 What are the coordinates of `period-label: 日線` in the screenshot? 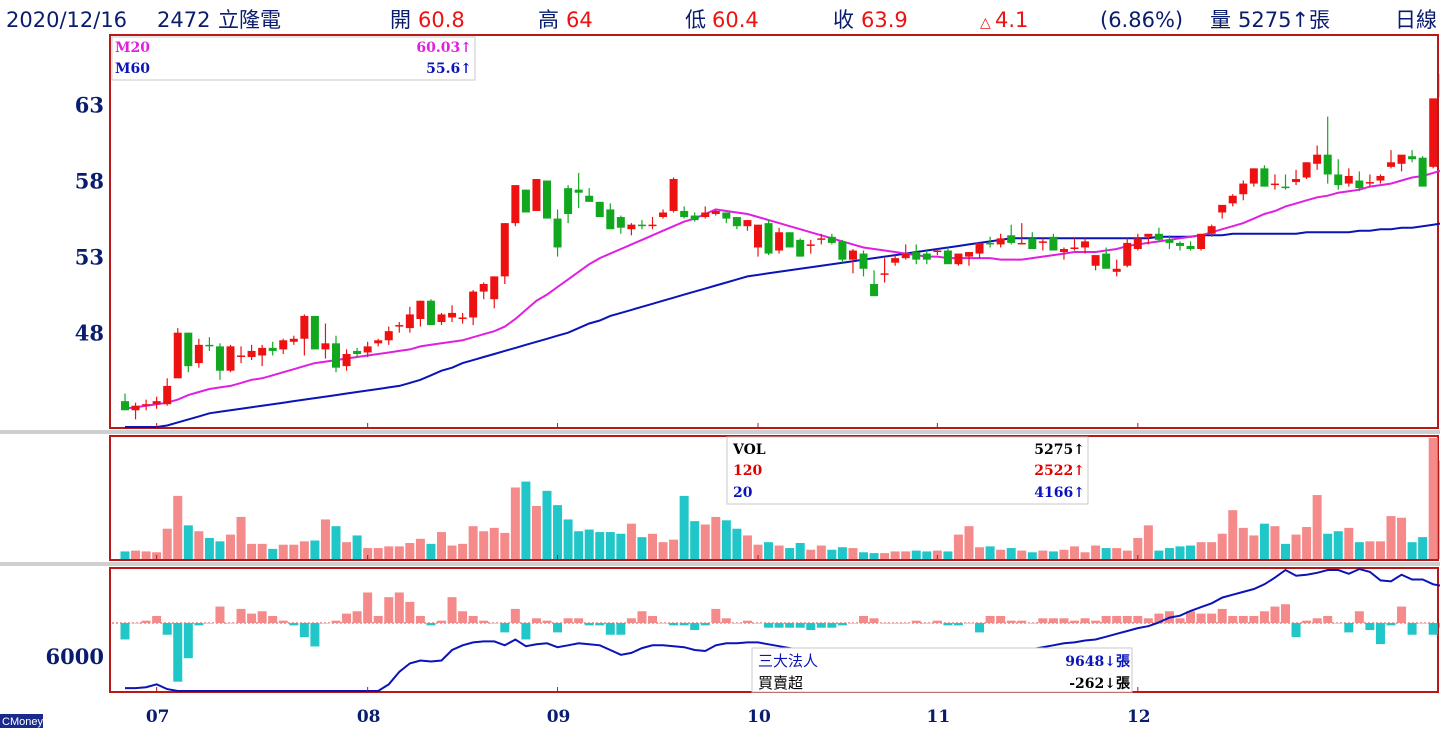 It's located at (1416, 20).